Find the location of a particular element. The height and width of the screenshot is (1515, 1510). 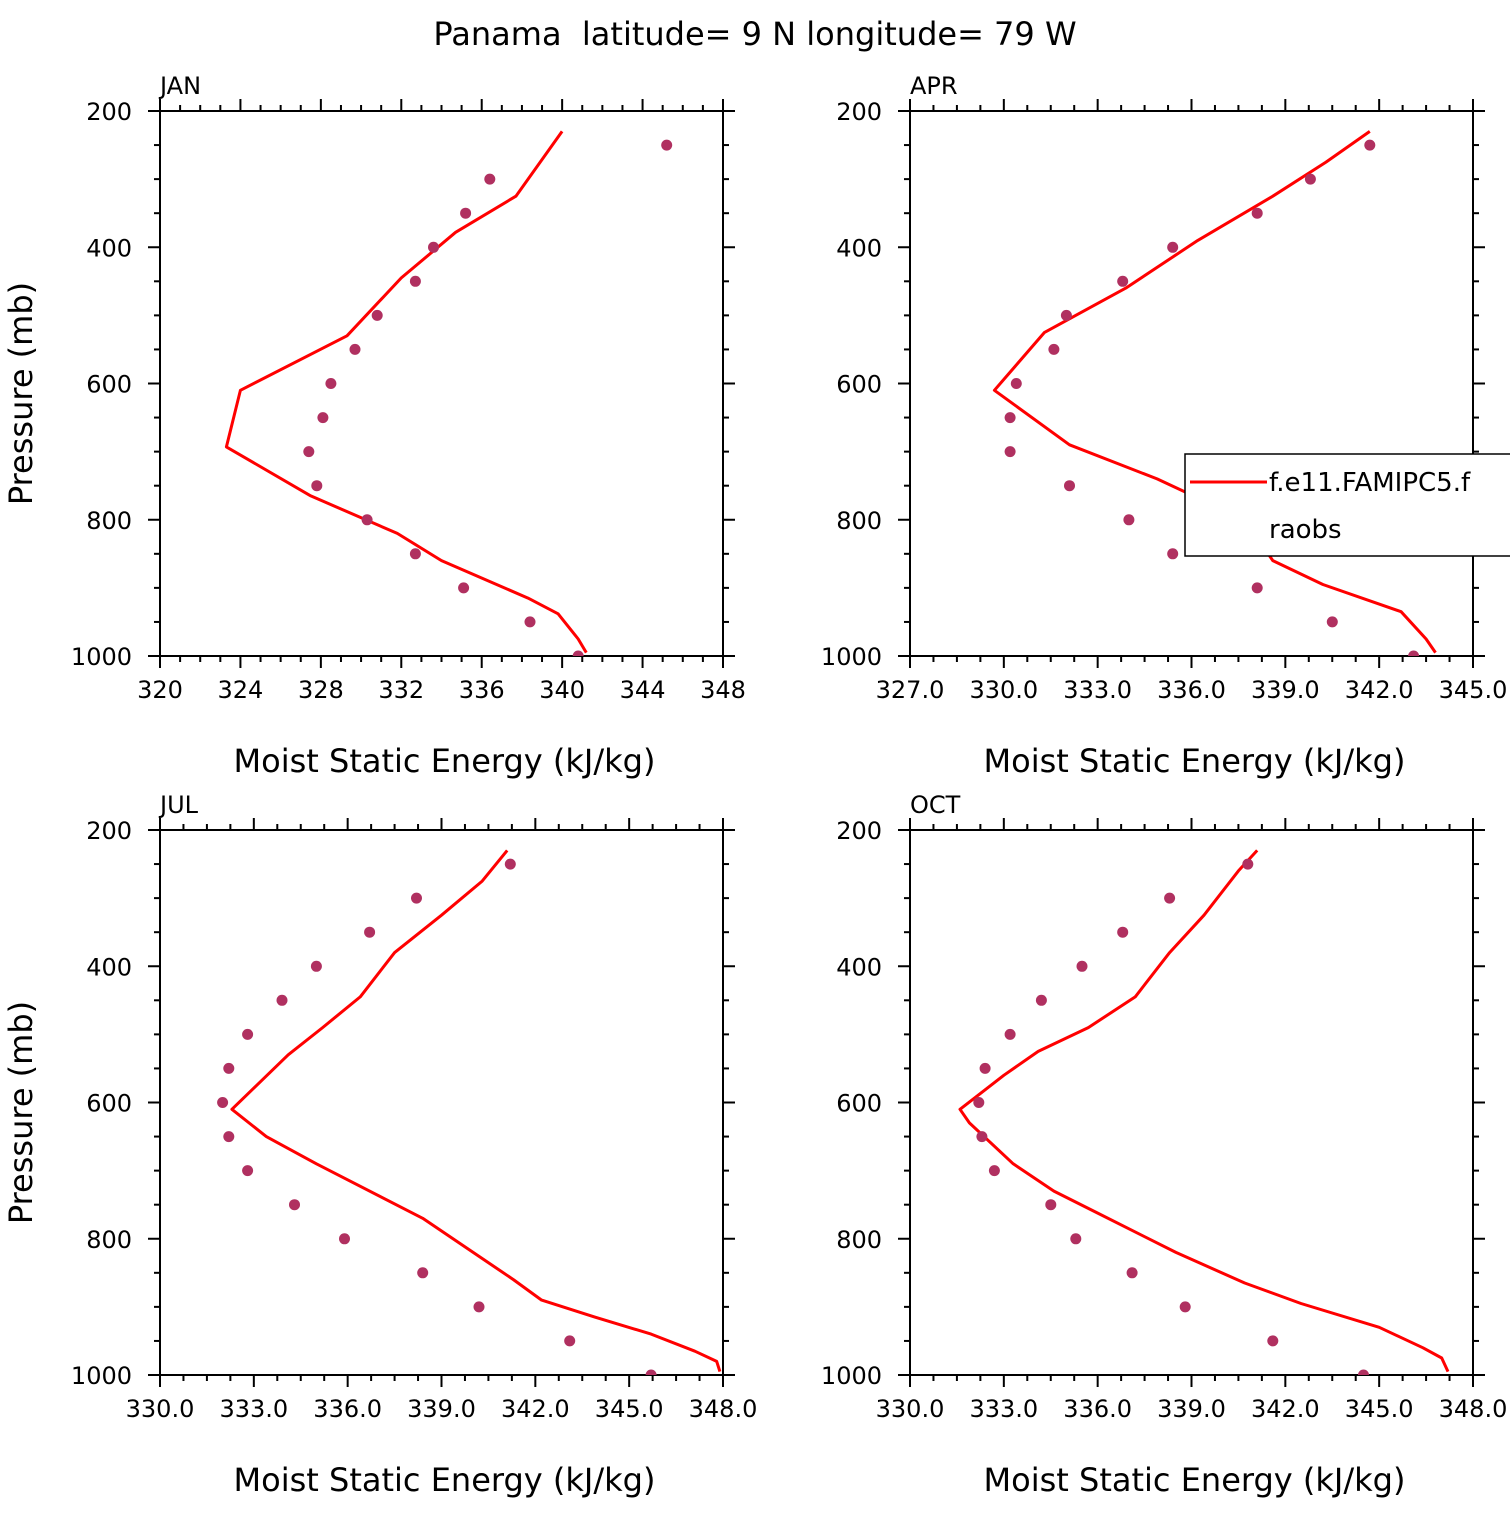

x-tick-label: 332 is located at coordinates (401, 690).